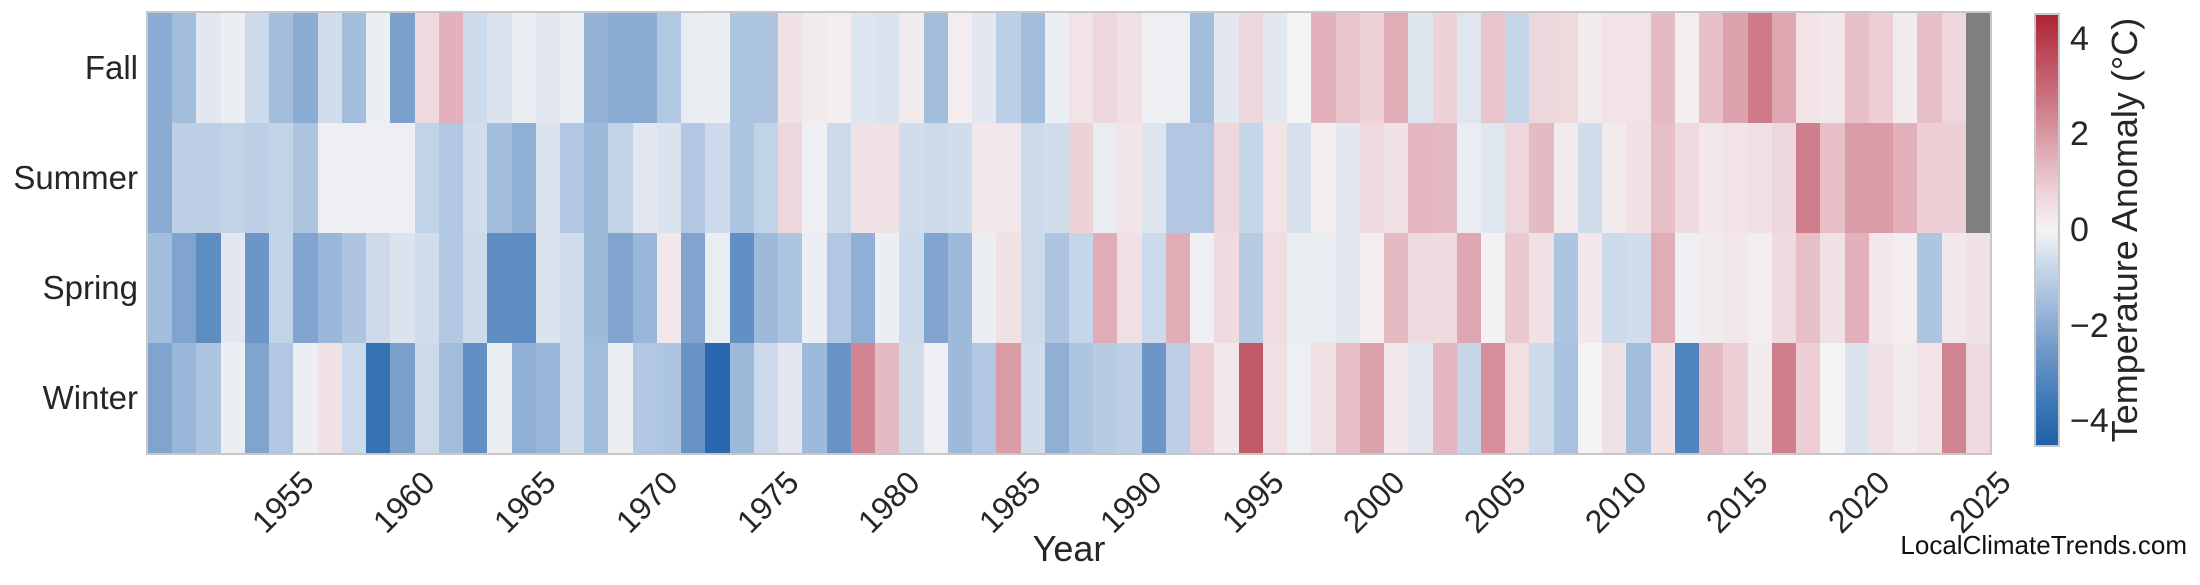 Image resolution: width=2200 pixels, height=585 pixels. What do you see at coordinates (90, 287) in the screenshot?
I see `y-tick-label-spring: Spring` at bounding box center [90, 287].